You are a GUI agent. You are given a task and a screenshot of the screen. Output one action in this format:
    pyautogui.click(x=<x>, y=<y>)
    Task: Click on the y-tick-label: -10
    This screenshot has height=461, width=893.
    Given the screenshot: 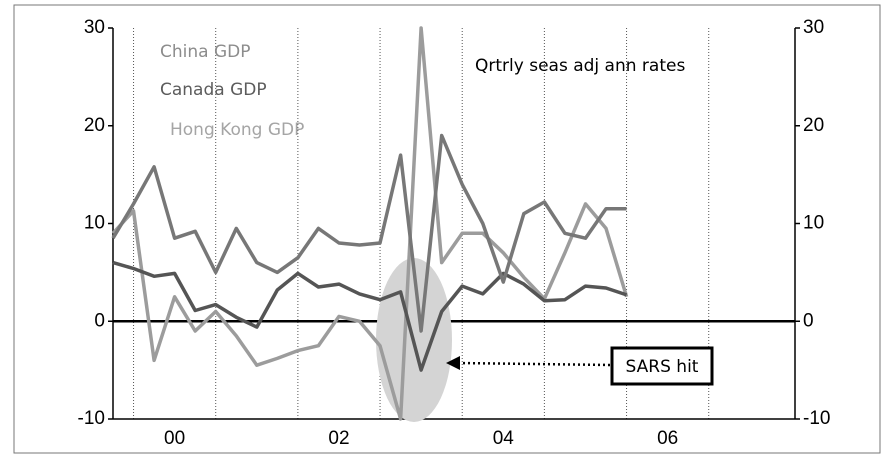 What is the action you would take?
    pyautogui.click(x=91, y=418)
    